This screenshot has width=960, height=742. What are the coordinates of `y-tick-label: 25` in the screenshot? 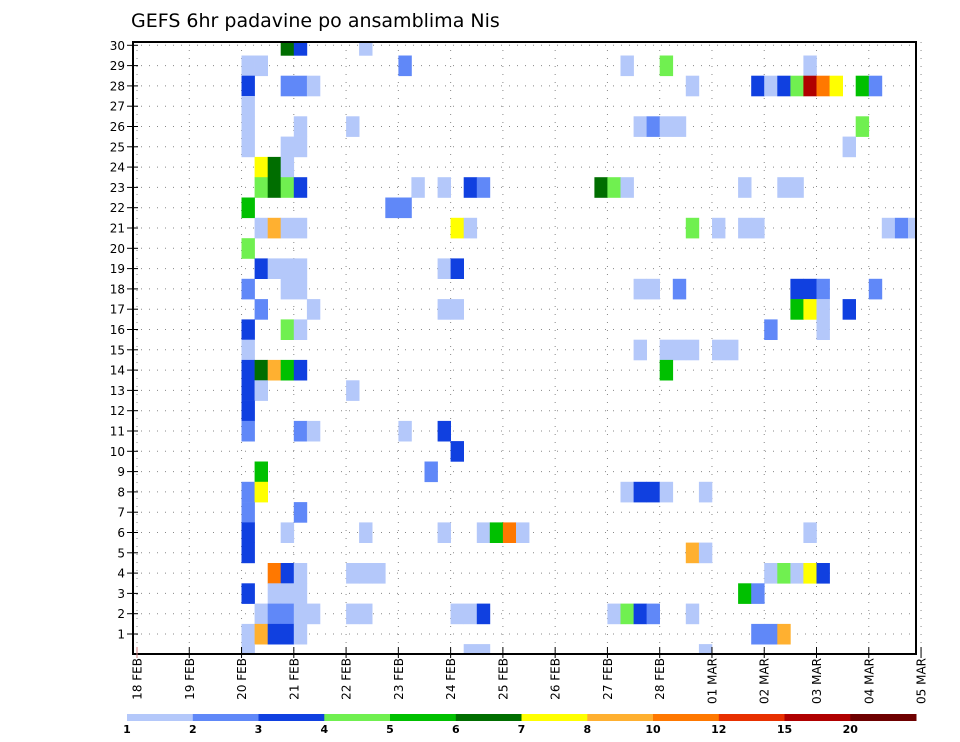 It's located at (117, 147).